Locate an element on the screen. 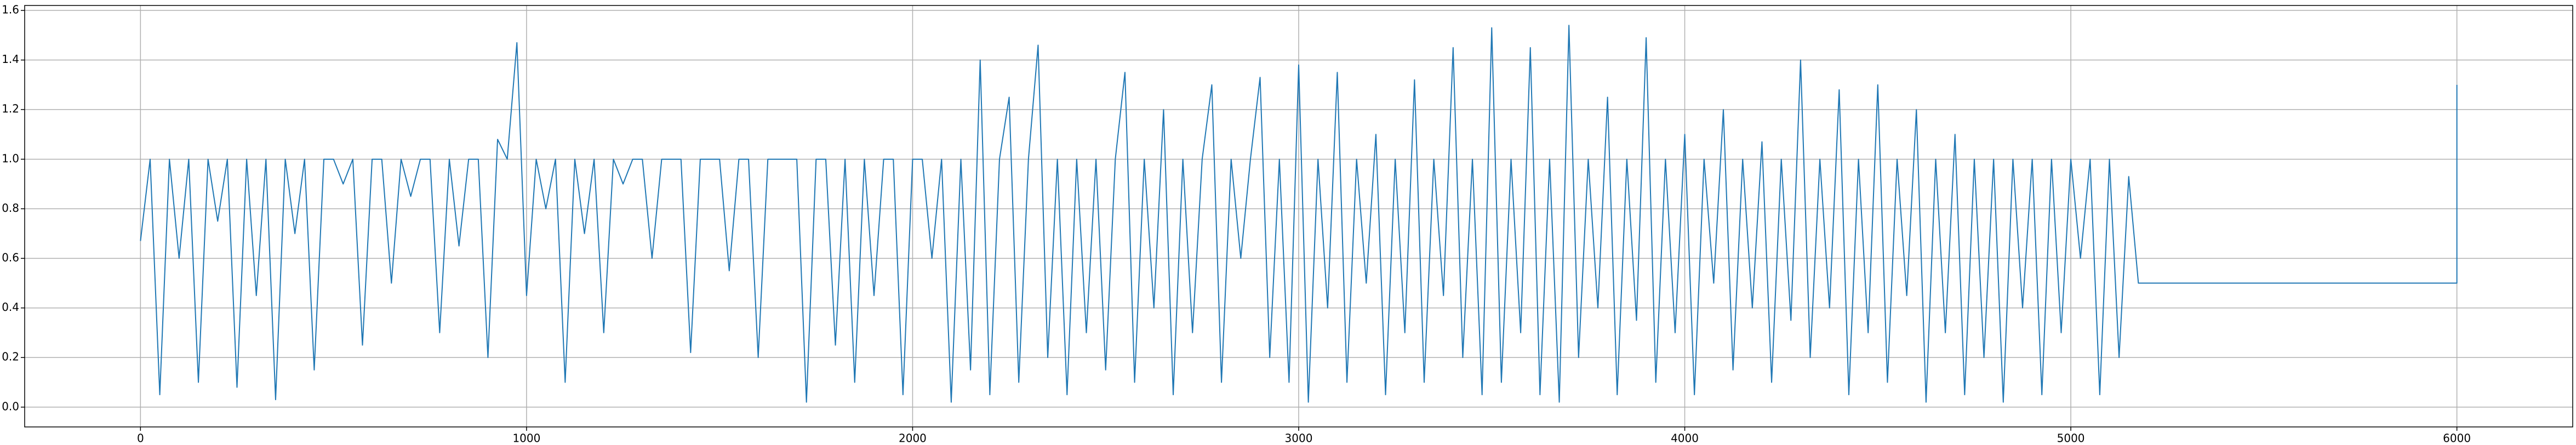 Image resolution: width=2576 pixels, height=445 pixels. x-tick-label: 3000 is located at coordinates (1299, 439).